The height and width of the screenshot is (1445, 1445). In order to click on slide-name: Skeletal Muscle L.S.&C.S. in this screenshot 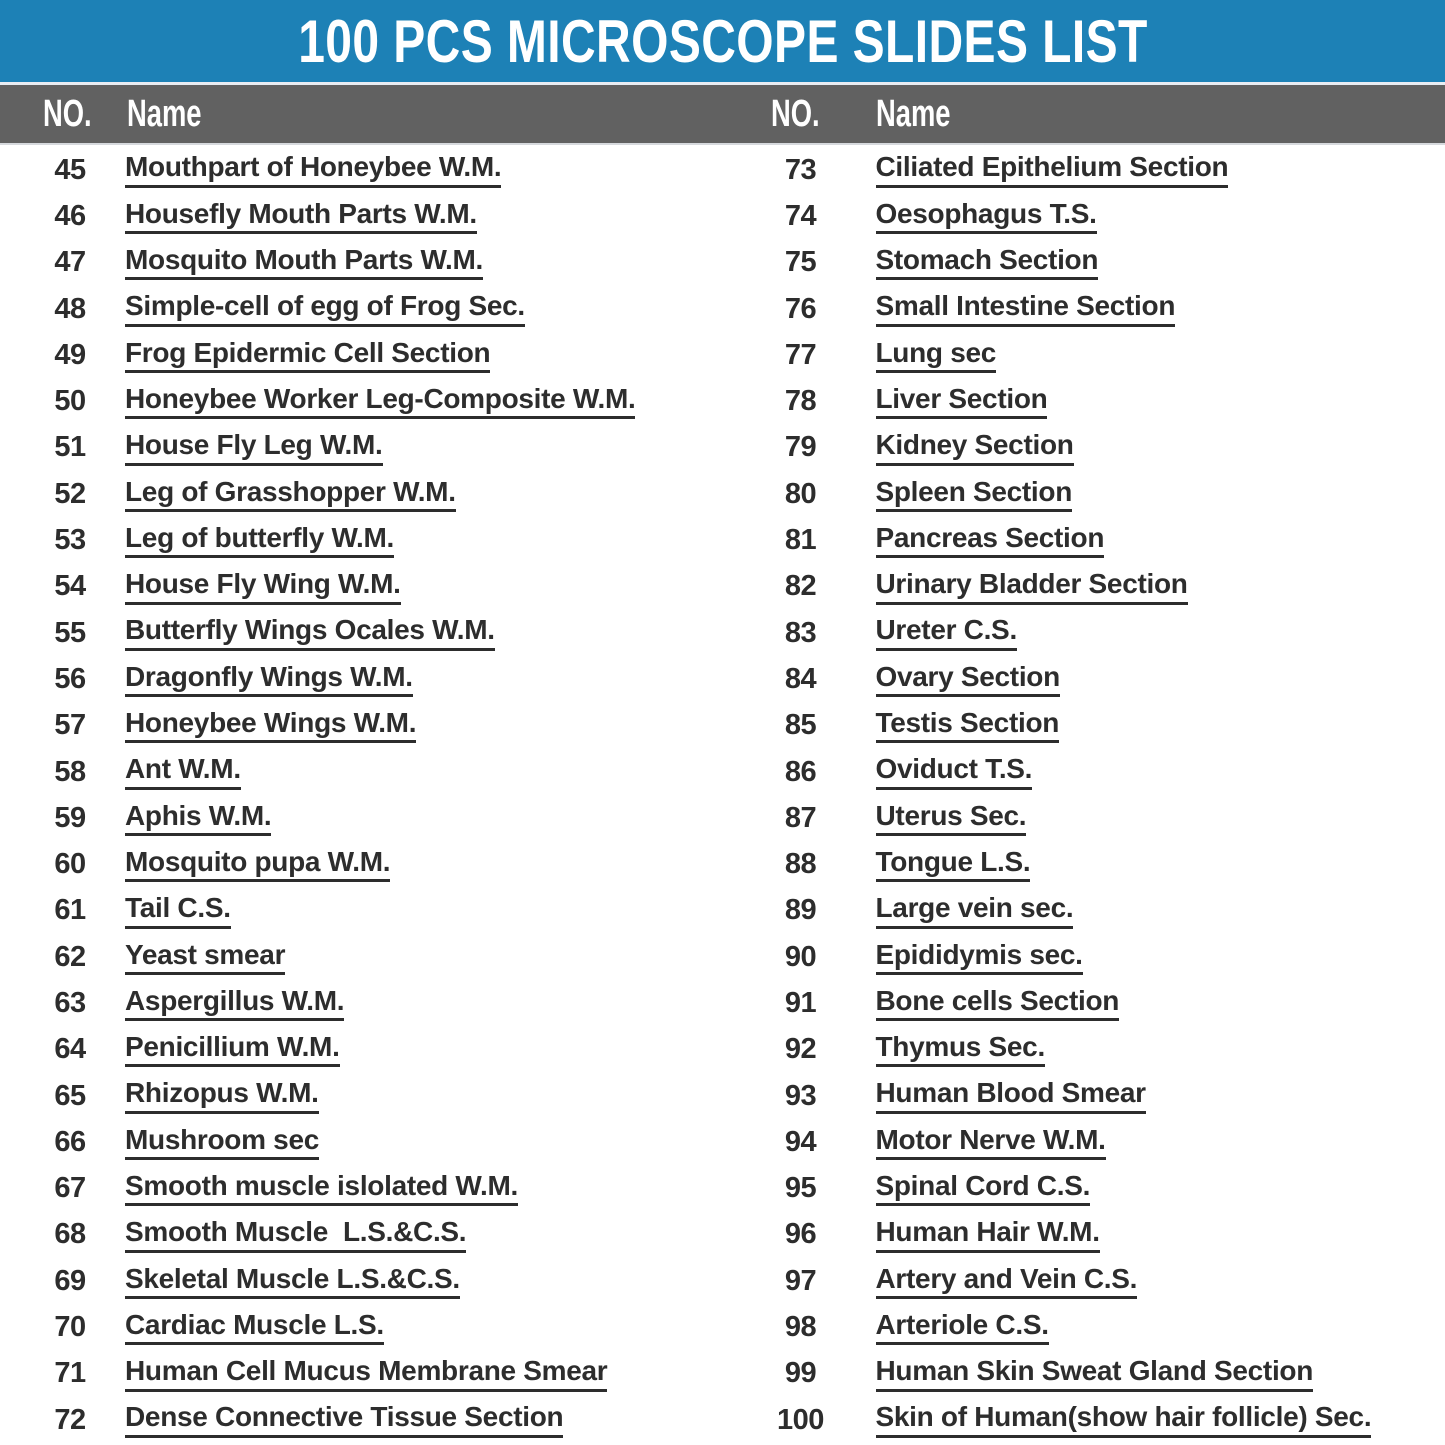, I will do `click(292, 1281)`.